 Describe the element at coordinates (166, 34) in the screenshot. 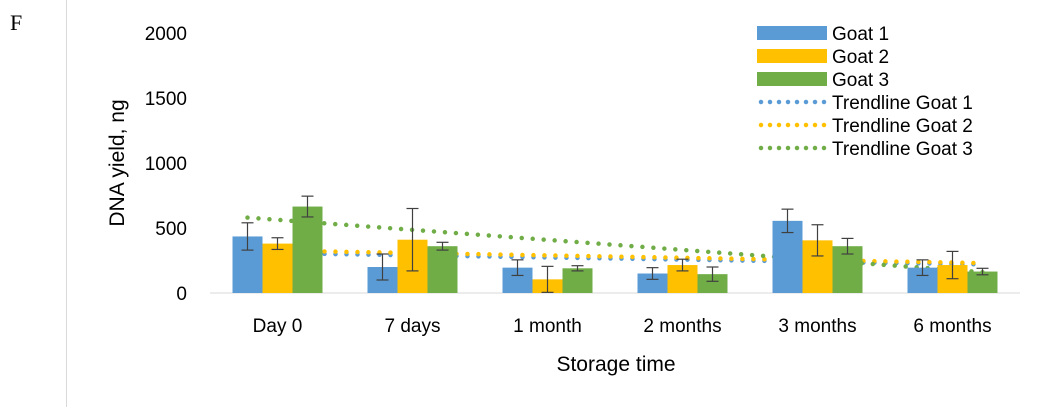

I see `y-tick-label: 2000` at that location.